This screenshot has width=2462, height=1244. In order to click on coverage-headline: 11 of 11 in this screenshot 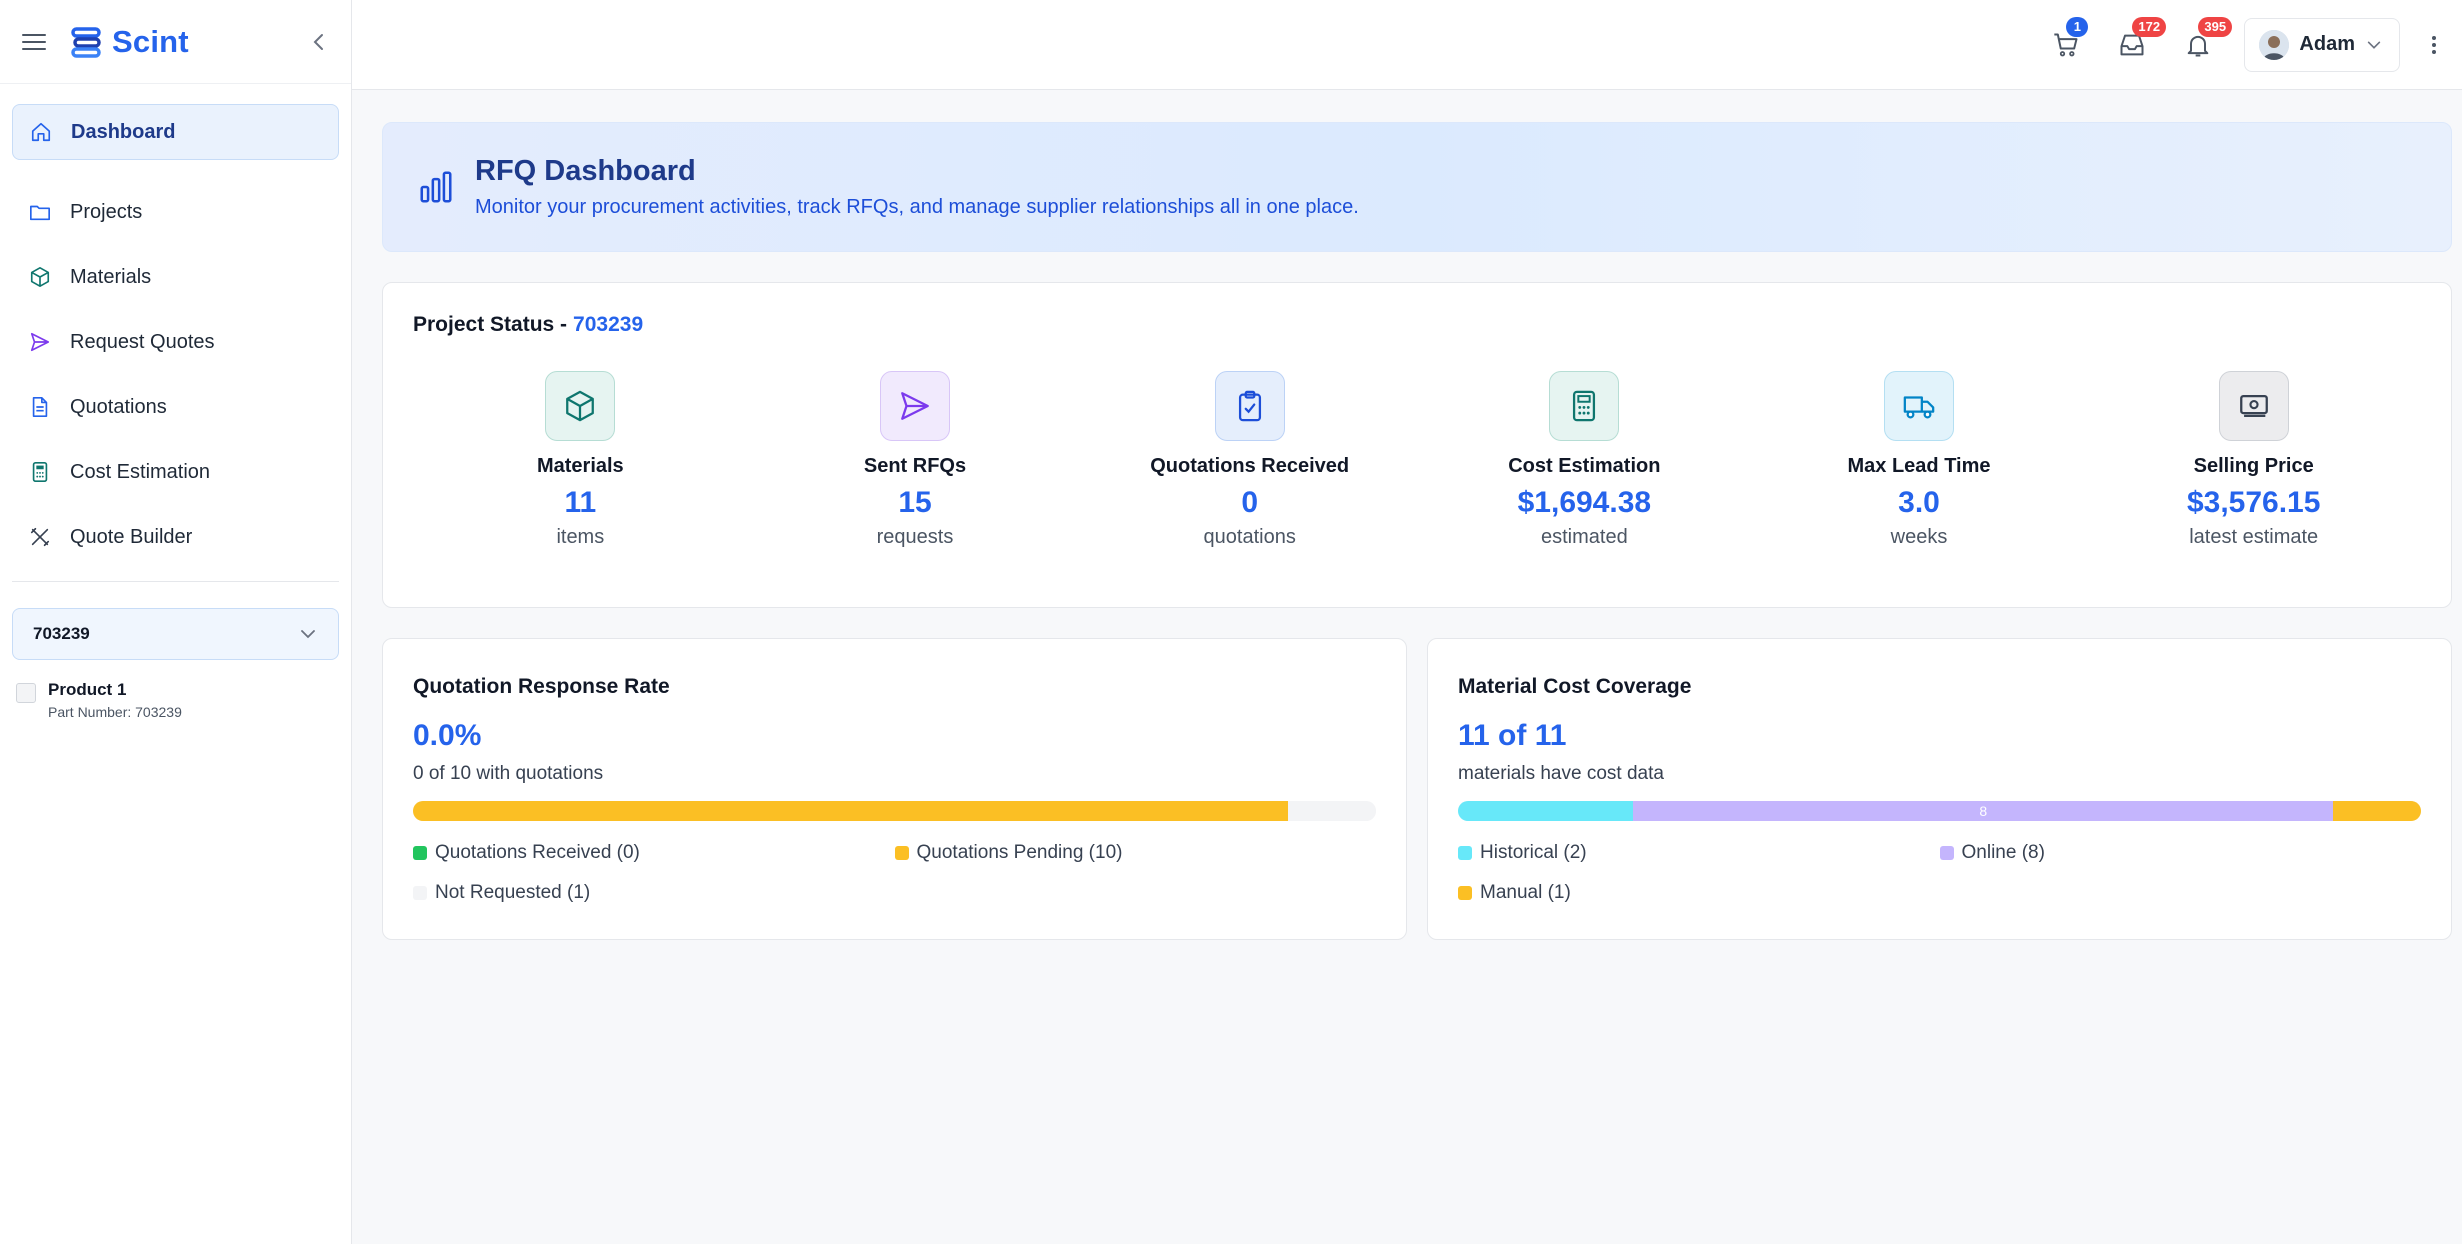, I will do `click(1512, 735)`.